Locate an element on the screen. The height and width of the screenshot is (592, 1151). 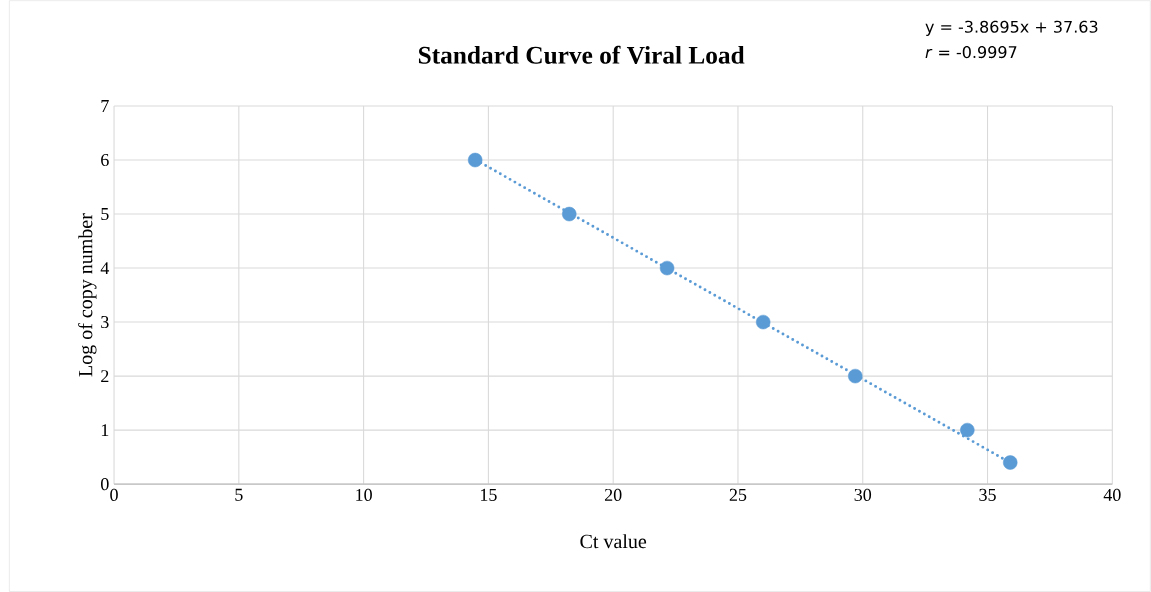
text: r = -0.9997 is located at coordinates (971, 52).